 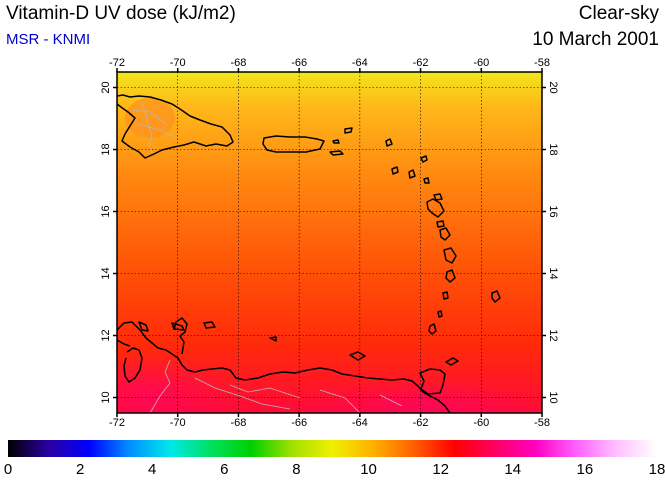 I want to click on vieques, so click(x=336, y=153).